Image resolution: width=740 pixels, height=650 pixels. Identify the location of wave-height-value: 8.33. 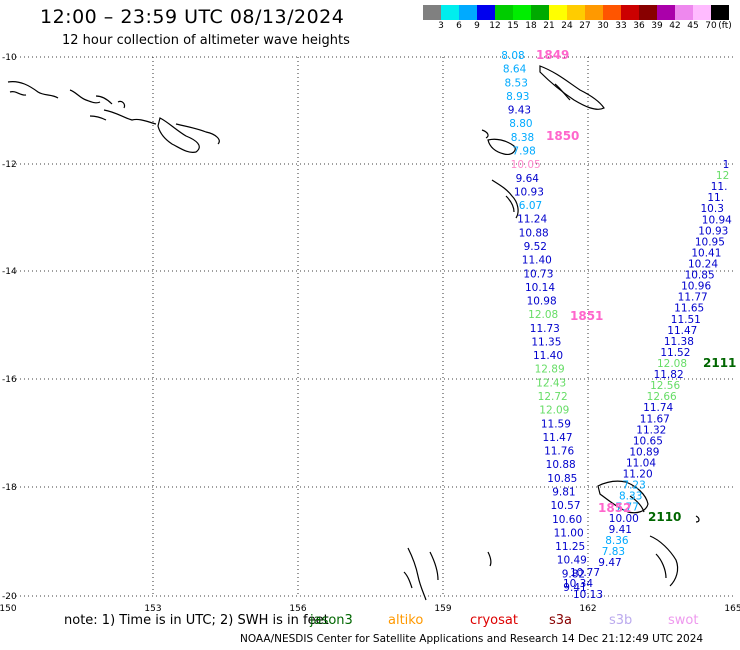
(630, 497).